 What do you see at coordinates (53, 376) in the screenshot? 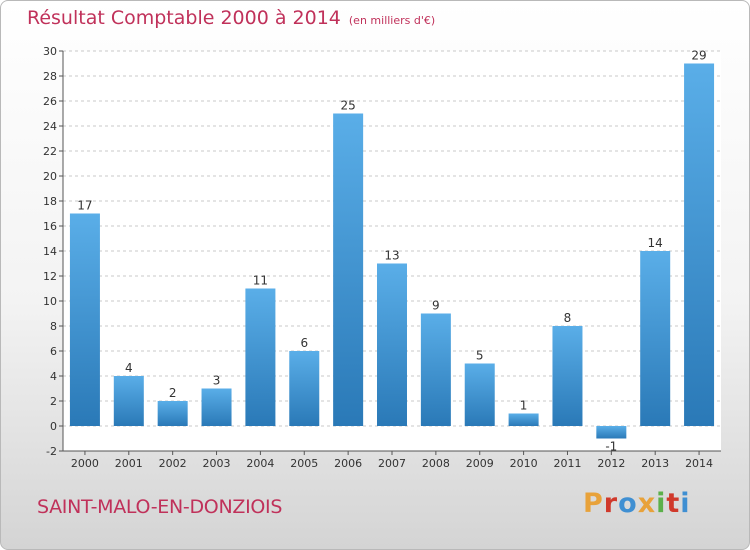
I see `y-tick-label: 4` at bounding box center [53, 376].